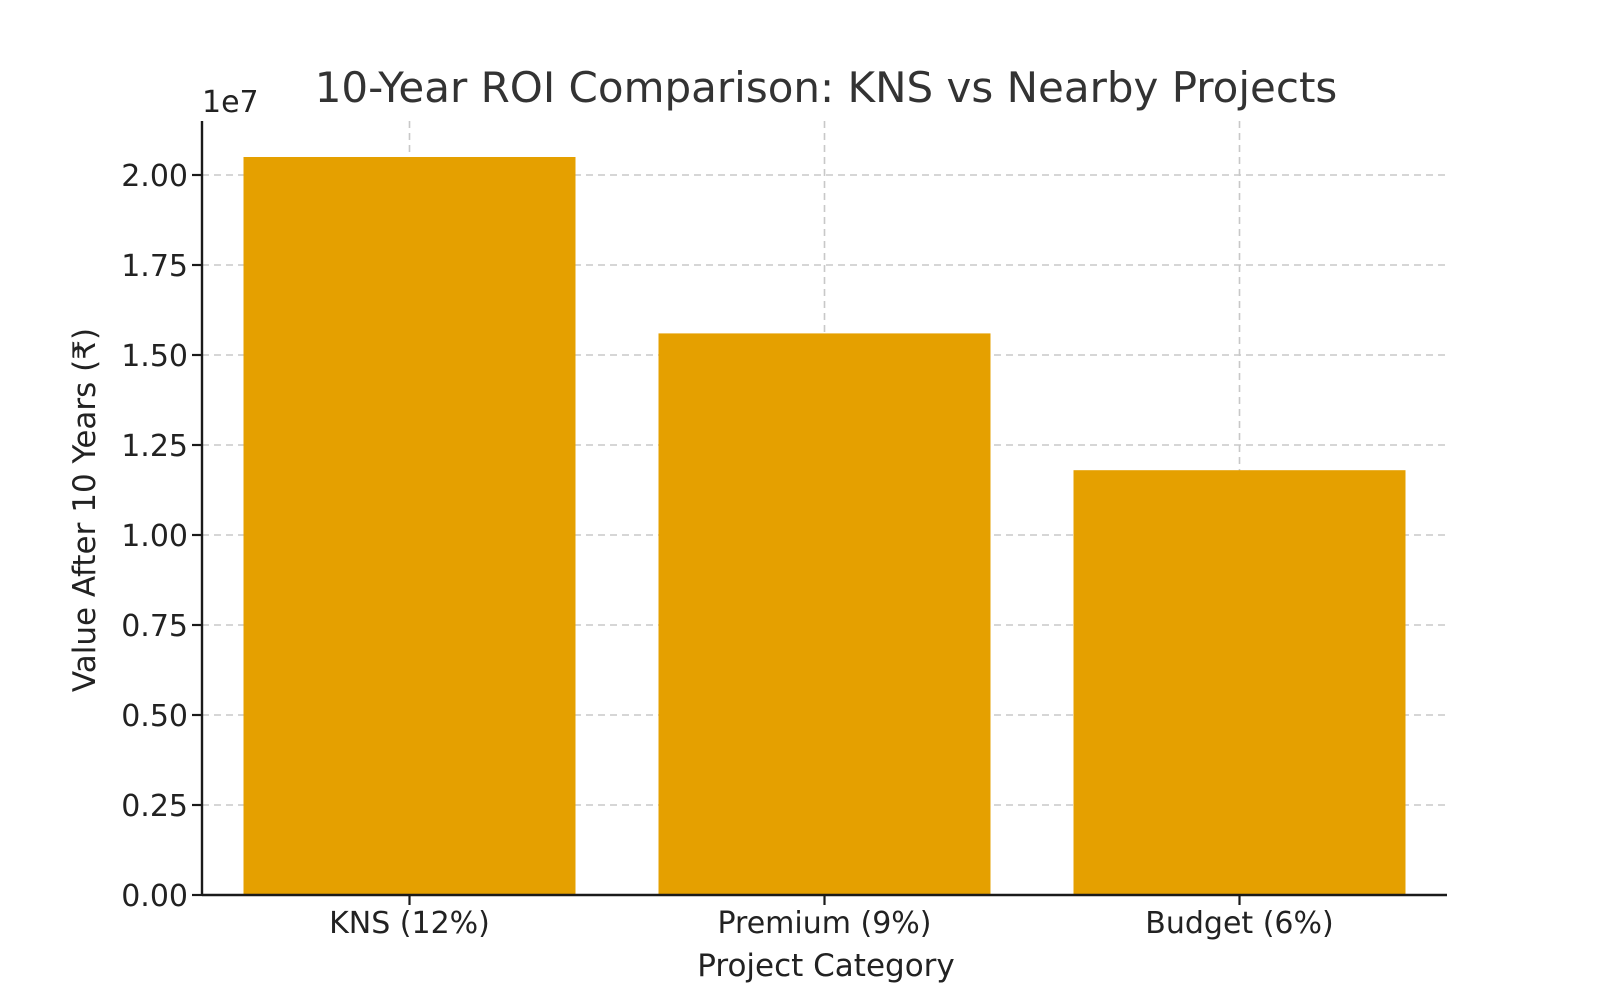 The image size is (1600, 1000). Describe the element at coordinates (154, 536) in the screenshot. I see `y-tick-label: 1.00` at that location.